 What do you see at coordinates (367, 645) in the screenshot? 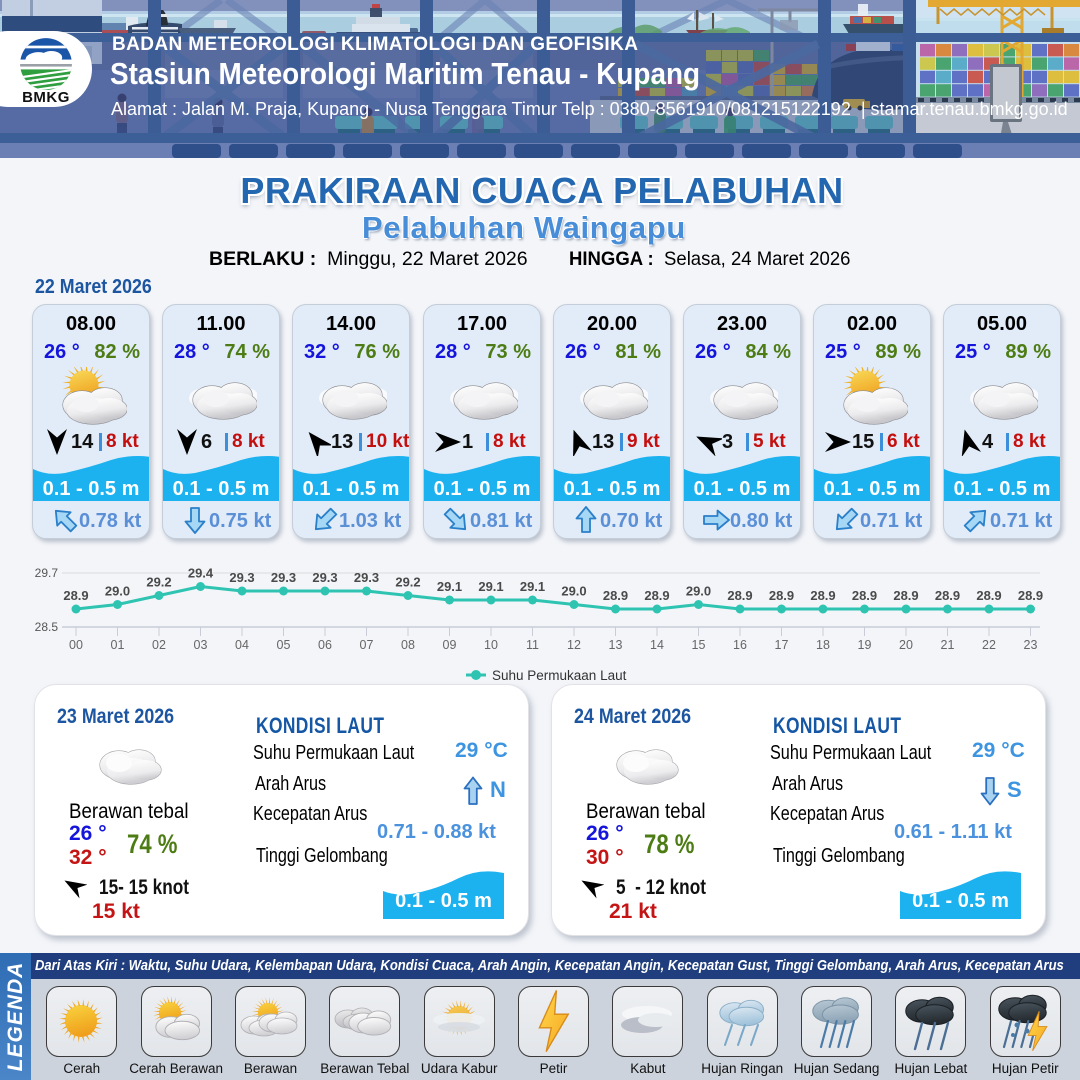
I see `svg-text: 07` at bounding box center [367, 645].